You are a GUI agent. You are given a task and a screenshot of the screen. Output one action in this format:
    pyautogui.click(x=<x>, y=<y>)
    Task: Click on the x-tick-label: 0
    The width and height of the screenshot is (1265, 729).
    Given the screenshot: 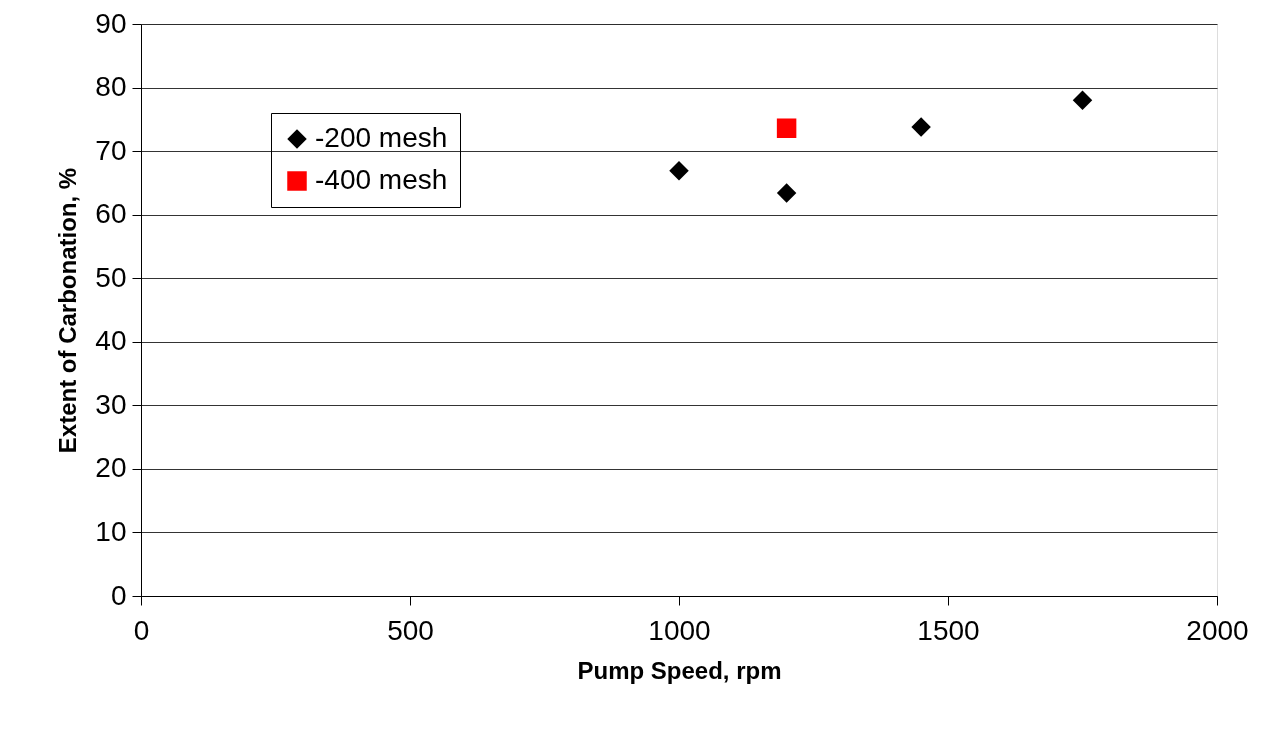 What is the action you would take?
    pyautogui.click(x=141, y=630)
    